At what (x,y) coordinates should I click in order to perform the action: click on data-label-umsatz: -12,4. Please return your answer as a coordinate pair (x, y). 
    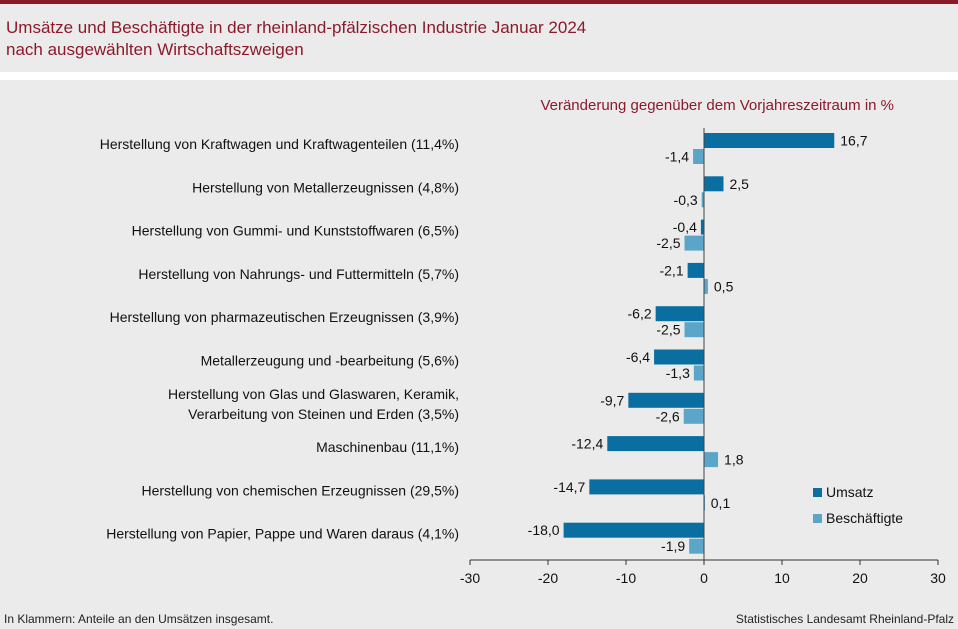
    Looking at the image, I should click on (587, 444).